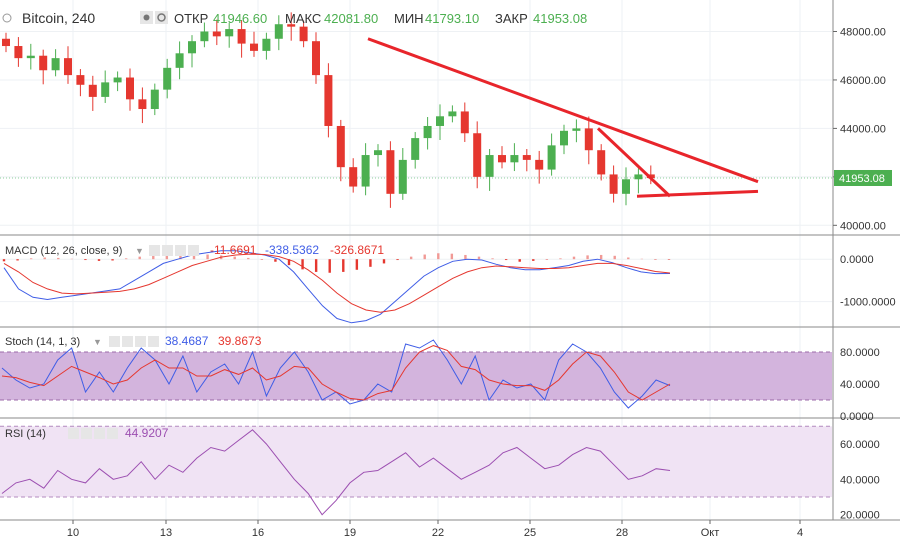 The image size is (900, 542). I want to click on rsi-band, so click(416, 462).